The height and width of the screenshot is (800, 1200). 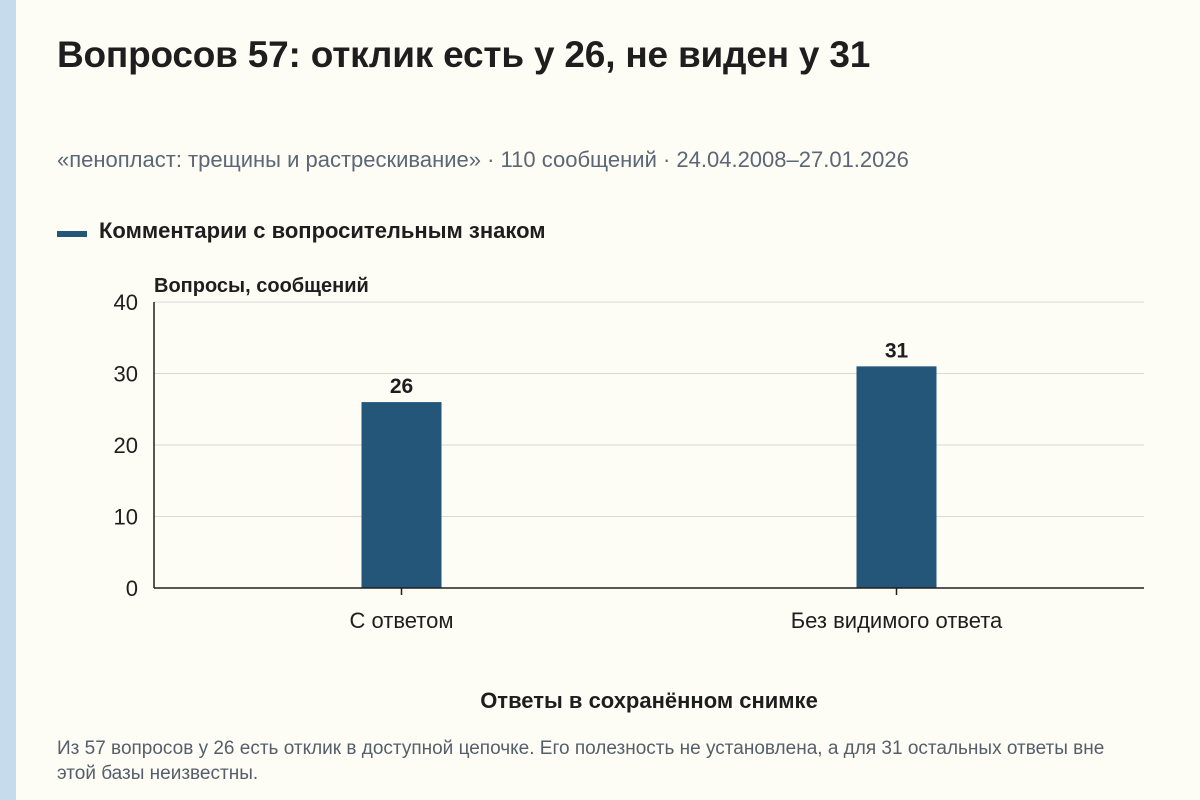 I want to click on data-label: 26, so click(x=401, y=386).